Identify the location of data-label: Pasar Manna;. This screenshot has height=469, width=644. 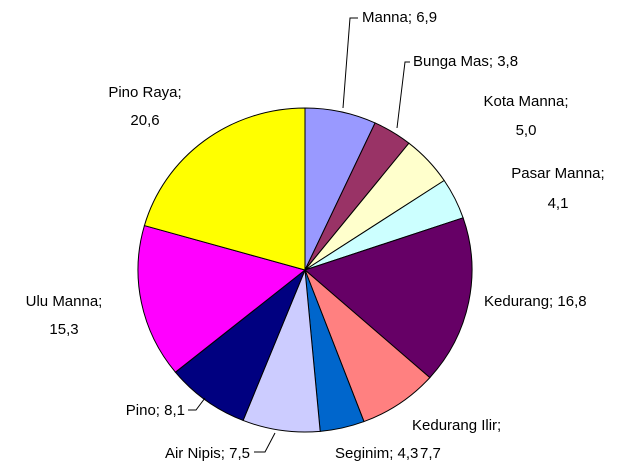
(557, 173).